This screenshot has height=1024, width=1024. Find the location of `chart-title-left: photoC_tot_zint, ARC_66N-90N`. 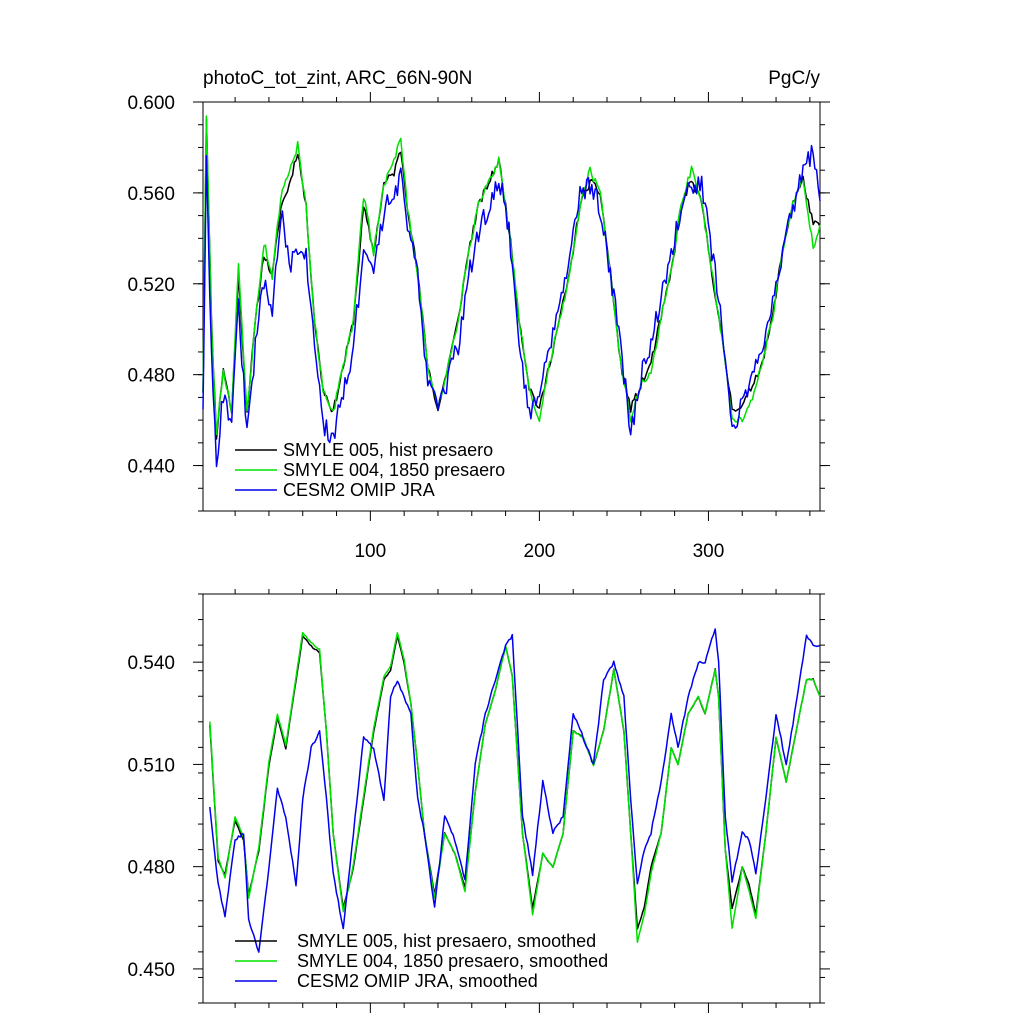

chart-title-left: photoC_tot_zint, ARC_66N-90N is located at coordinates (337, 78).